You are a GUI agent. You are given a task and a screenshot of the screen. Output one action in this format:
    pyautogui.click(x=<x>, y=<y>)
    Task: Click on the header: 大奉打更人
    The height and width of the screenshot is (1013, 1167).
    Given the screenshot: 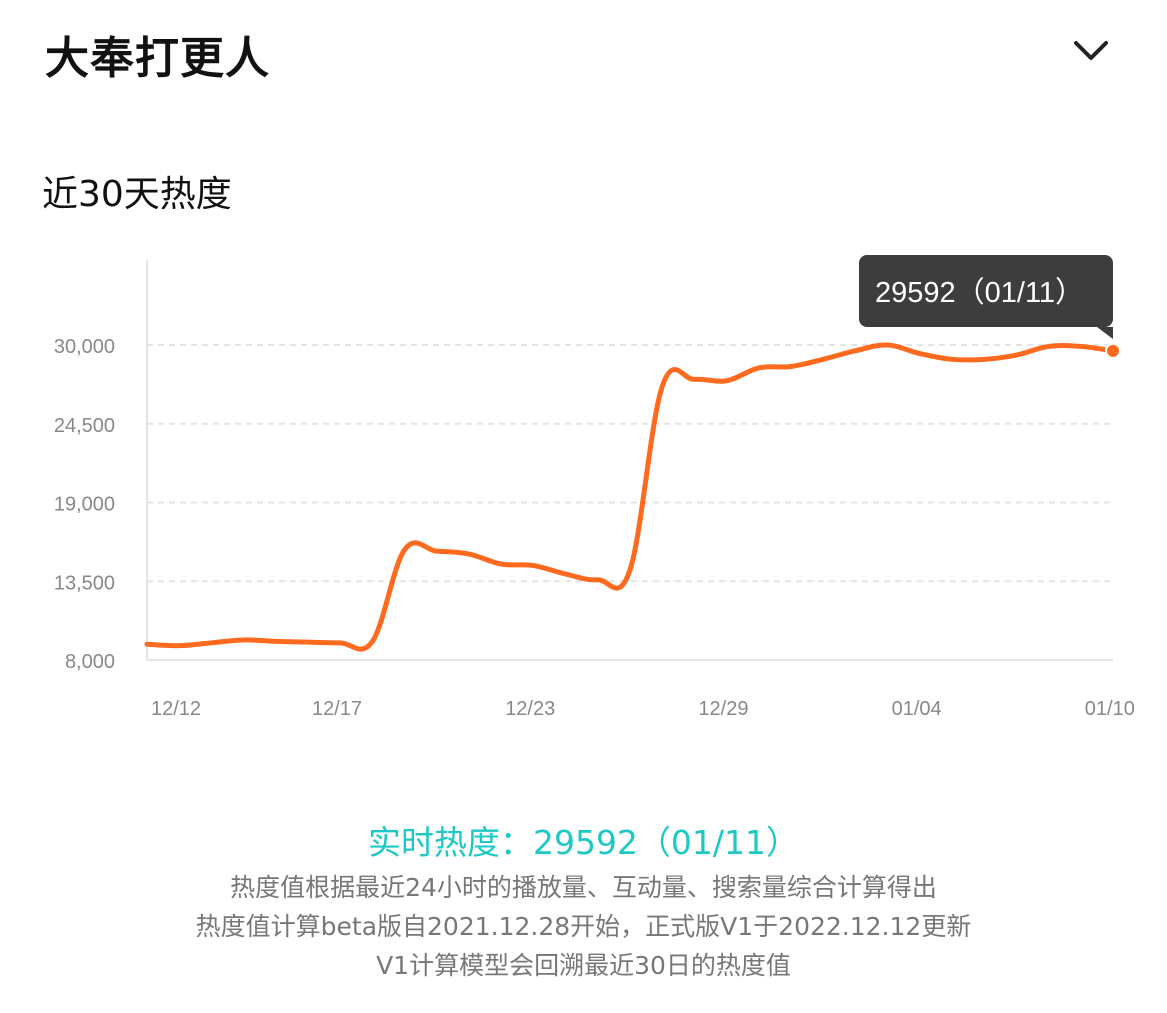 What is the action you would take?
    pyautogui.click(x=583, y=50)
    